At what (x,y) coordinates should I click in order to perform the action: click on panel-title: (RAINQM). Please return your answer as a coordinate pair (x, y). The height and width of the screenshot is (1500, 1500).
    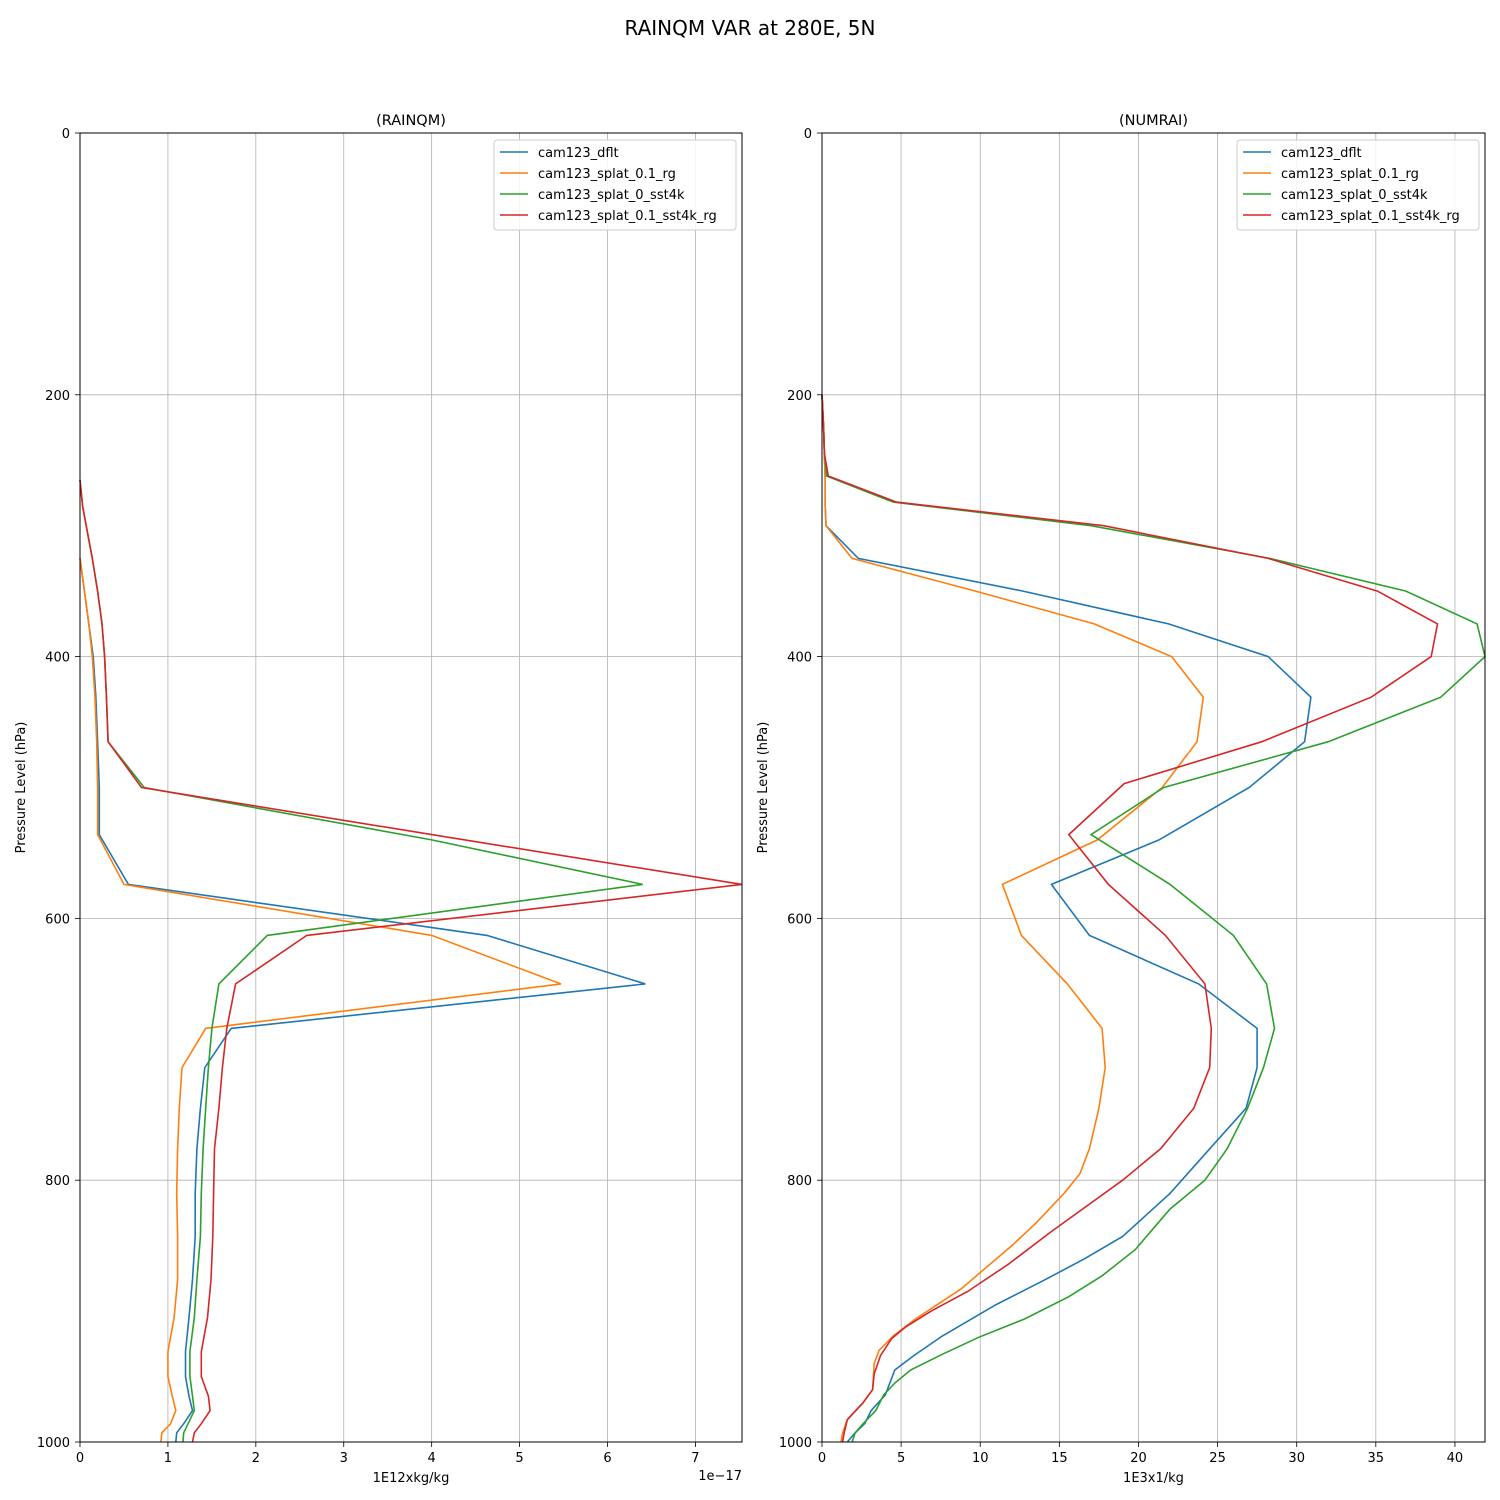
    Looking at the image, I should click on (411, 121).